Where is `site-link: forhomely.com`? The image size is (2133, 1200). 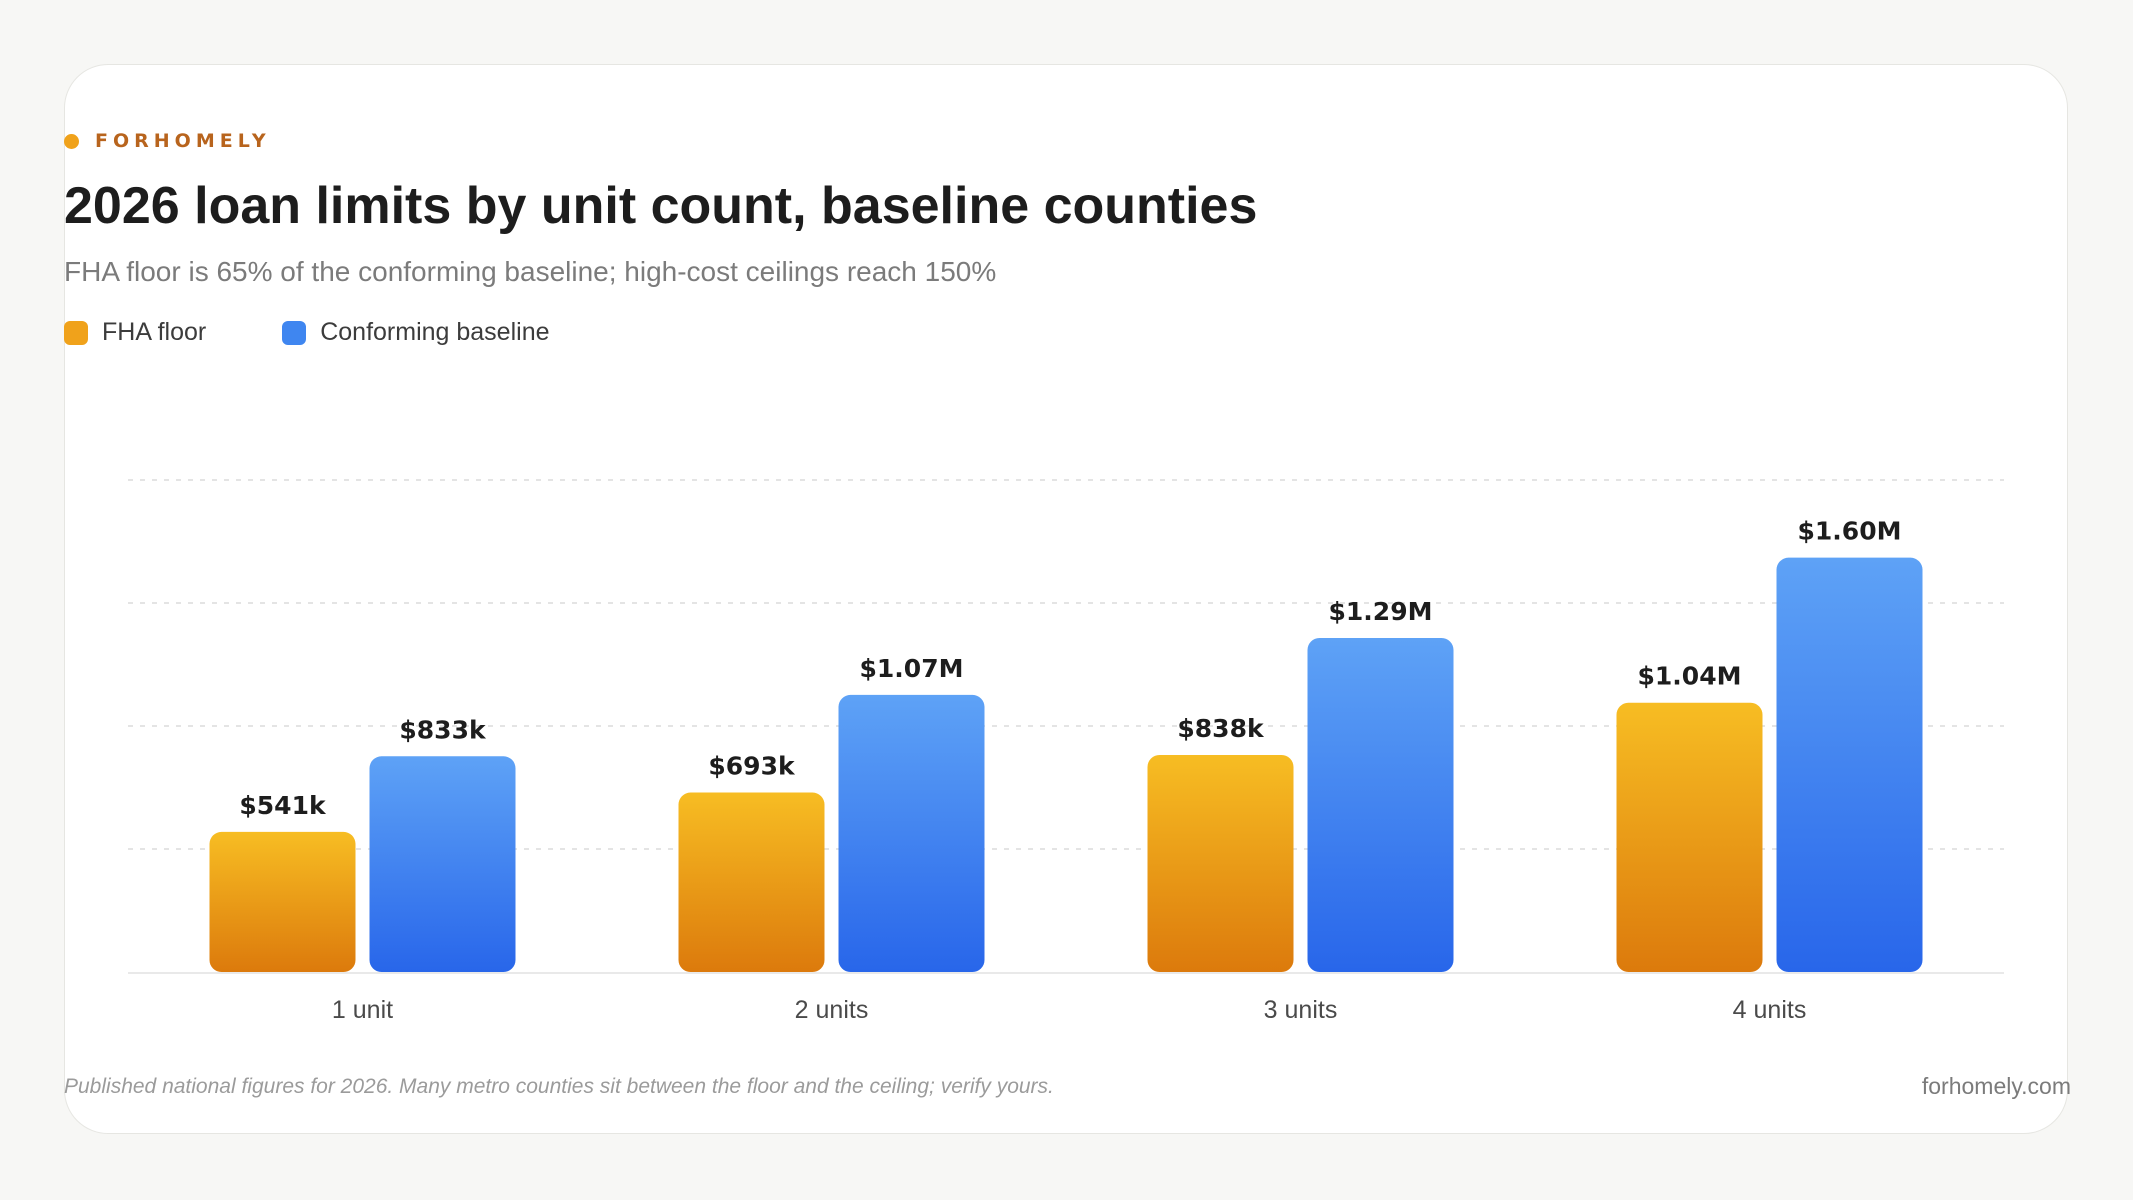
site-link: forhomely.com is located at coordinates (1996, 1086).